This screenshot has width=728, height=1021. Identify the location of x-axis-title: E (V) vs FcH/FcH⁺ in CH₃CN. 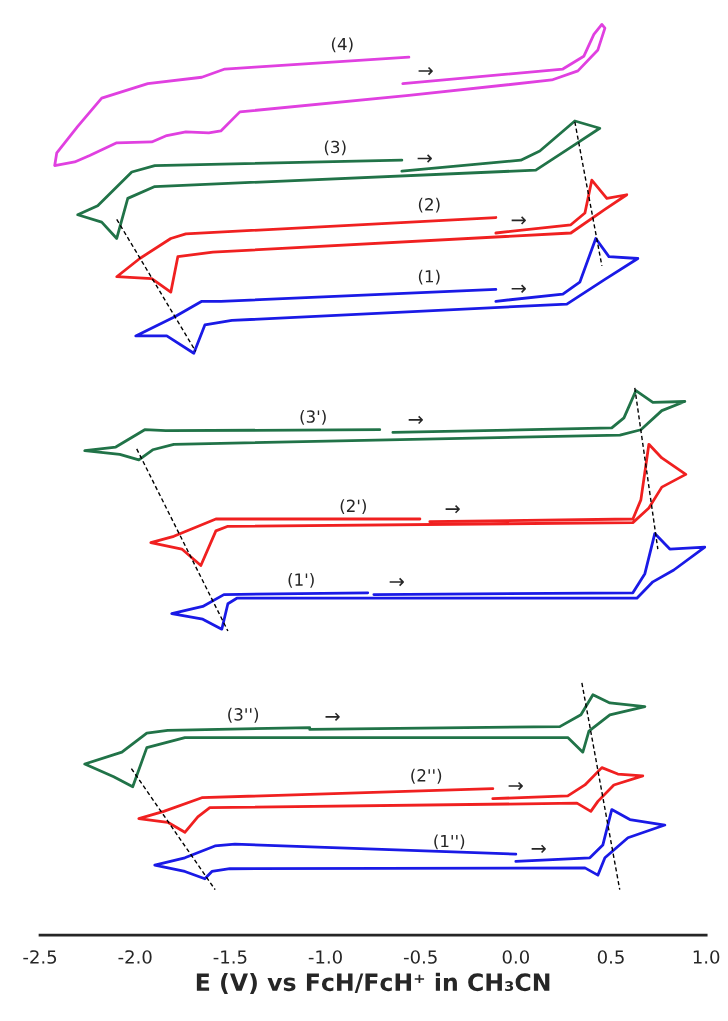
(373, 983).